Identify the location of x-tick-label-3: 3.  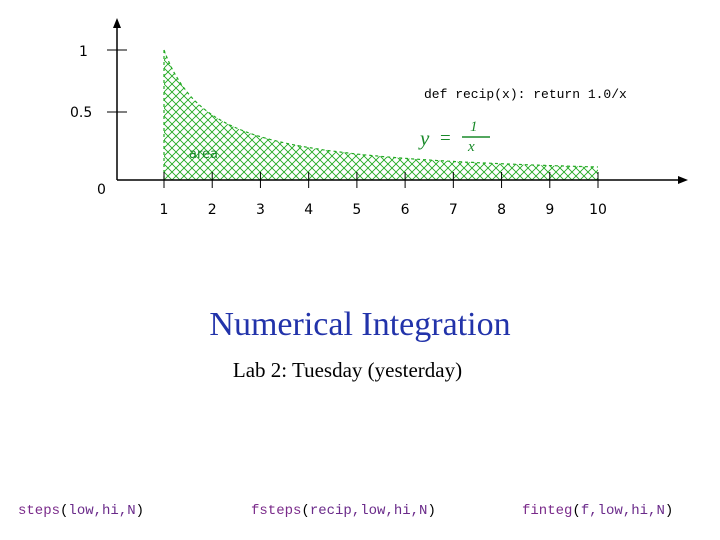
(260, 210).